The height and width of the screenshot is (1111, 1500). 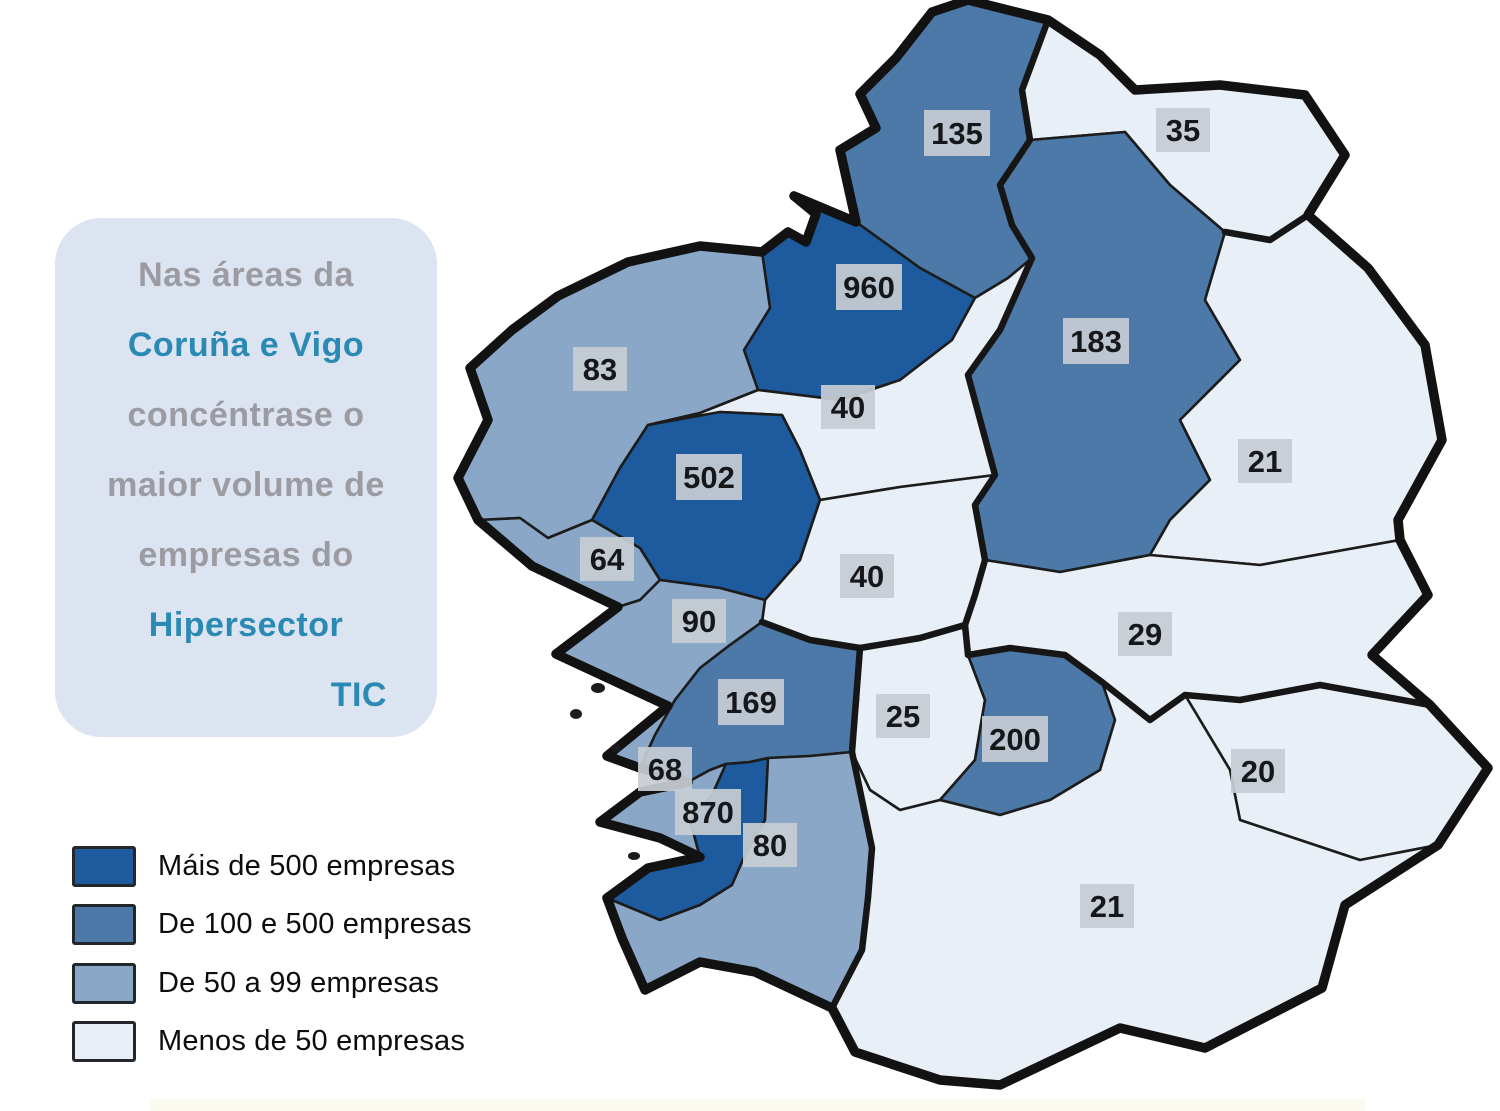 I want to click on value-label-box-marina, so click(x=1183, y=130).